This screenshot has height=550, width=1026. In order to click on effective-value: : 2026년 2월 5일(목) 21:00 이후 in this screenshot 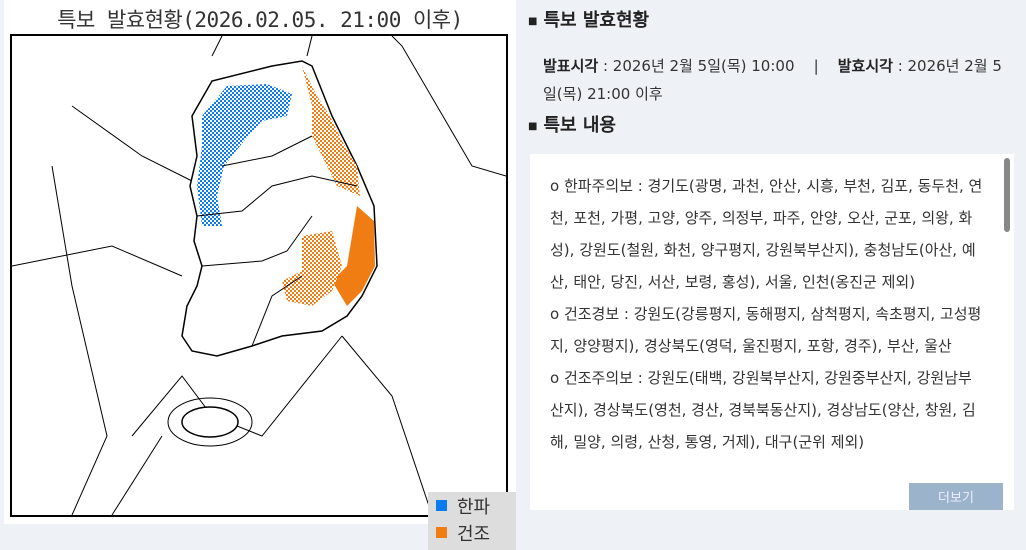, I will do `click(772, 80)`.